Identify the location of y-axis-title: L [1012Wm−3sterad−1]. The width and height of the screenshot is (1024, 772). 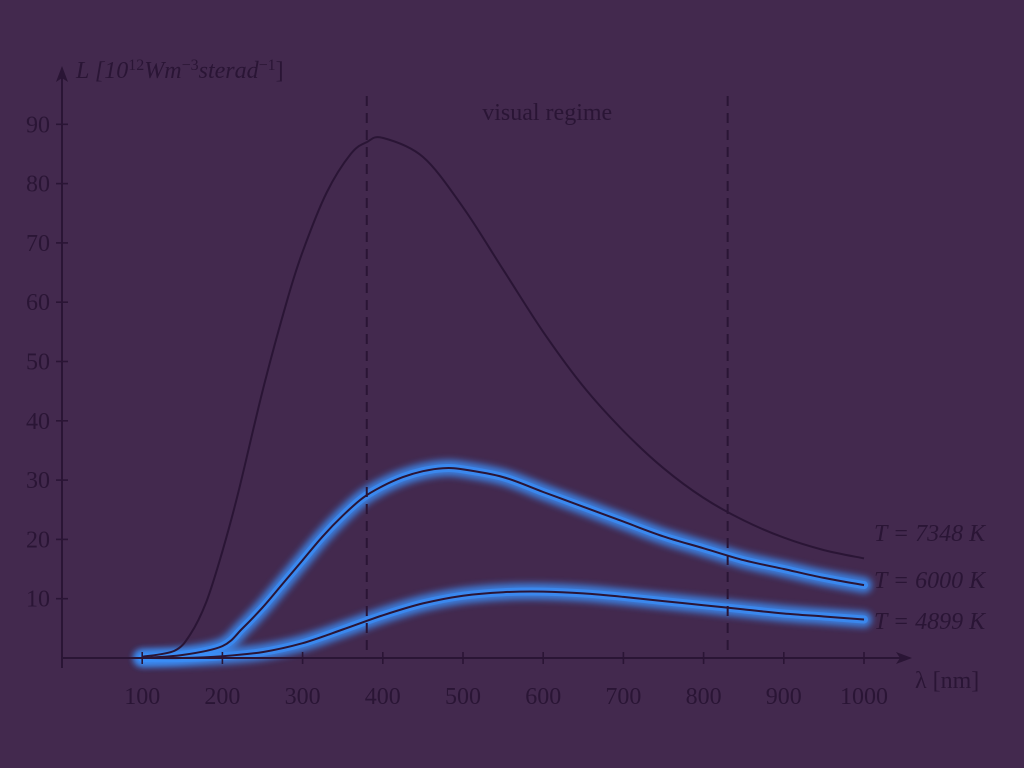
(179, 71).